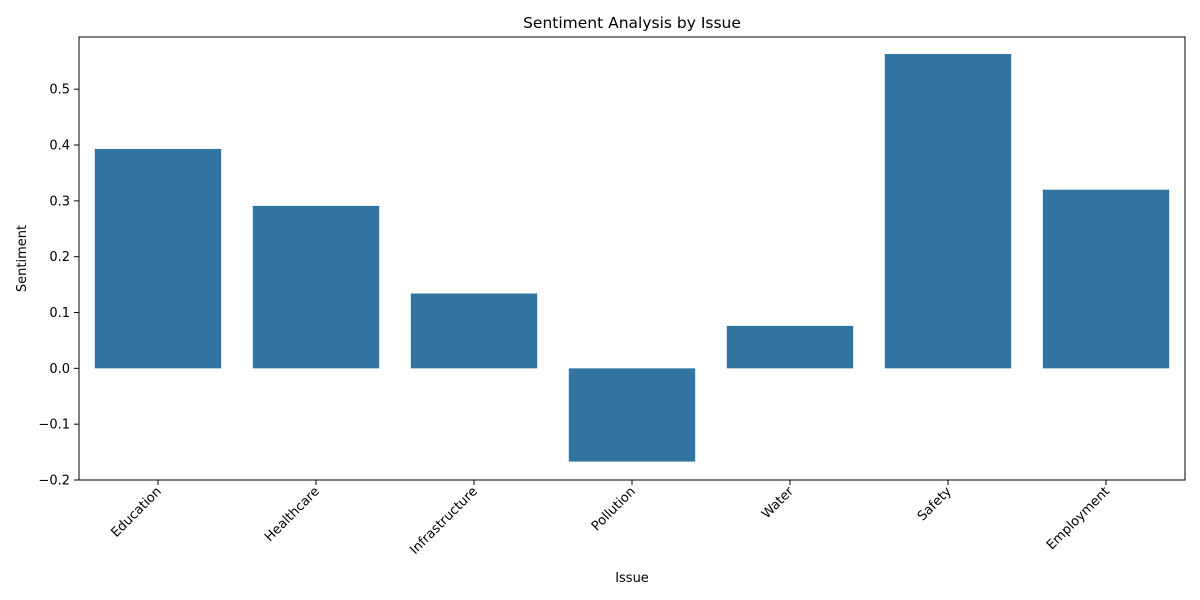  Describe the element at coordinates (474, 331) in the screenshot. I see `bar-infrastructure` at that location.